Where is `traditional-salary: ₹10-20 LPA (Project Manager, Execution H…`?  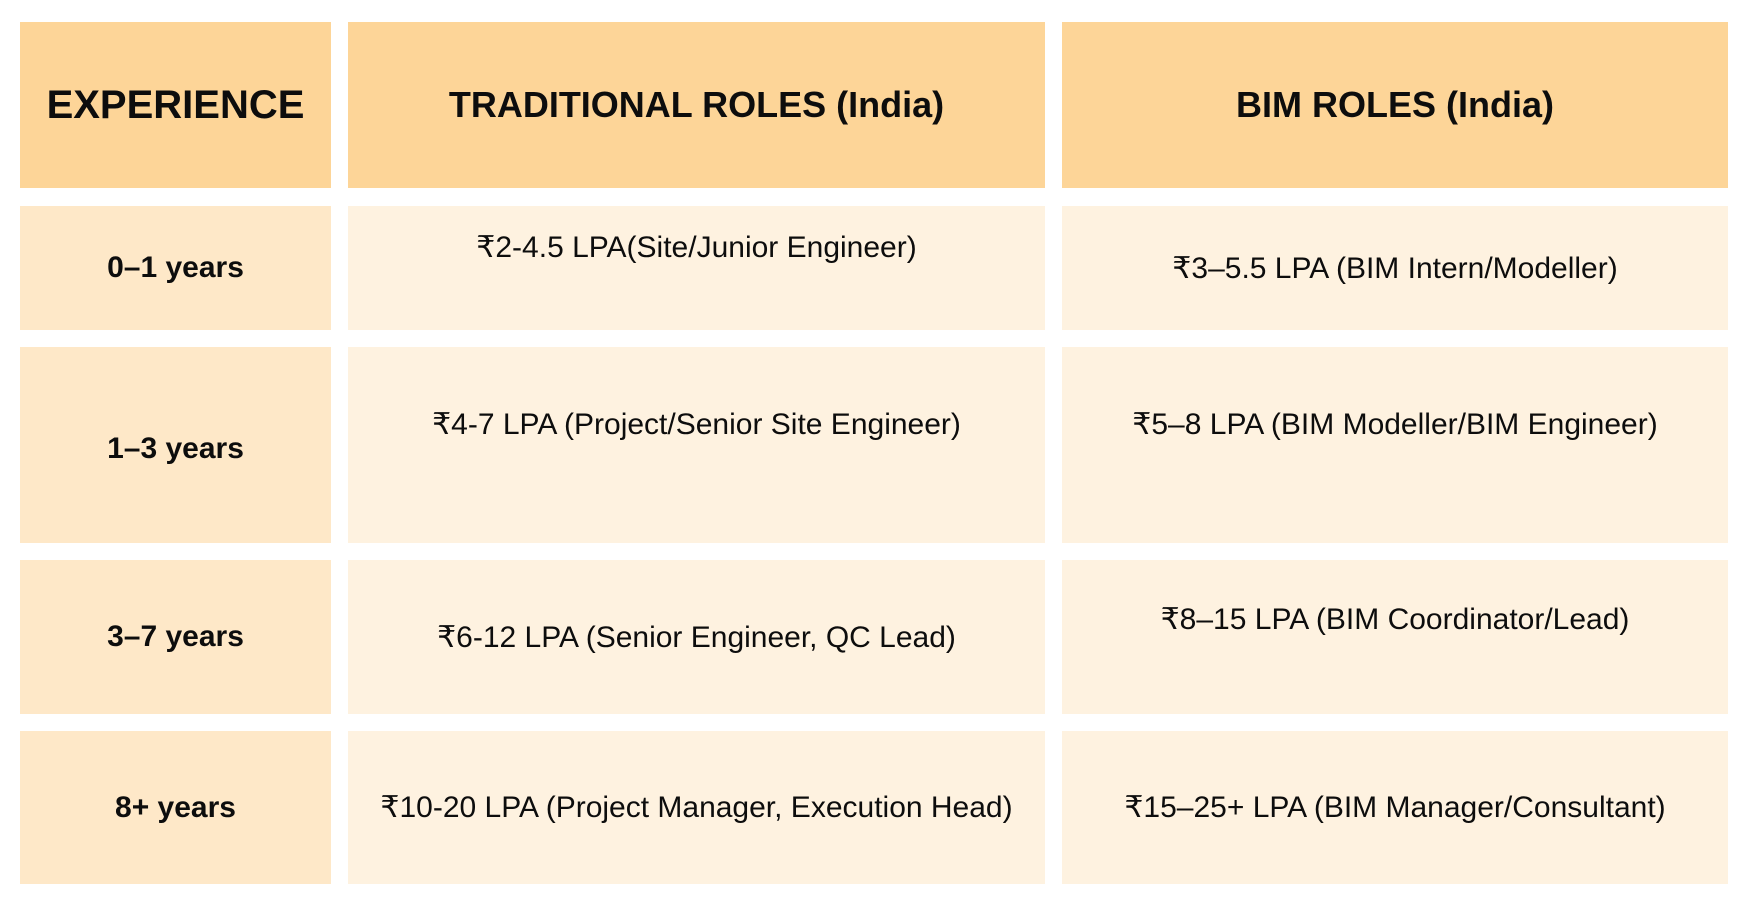 traditional-salary: ₹10-20 LPA (Project Manager, Execution H… is located at coordinates (696, 807).